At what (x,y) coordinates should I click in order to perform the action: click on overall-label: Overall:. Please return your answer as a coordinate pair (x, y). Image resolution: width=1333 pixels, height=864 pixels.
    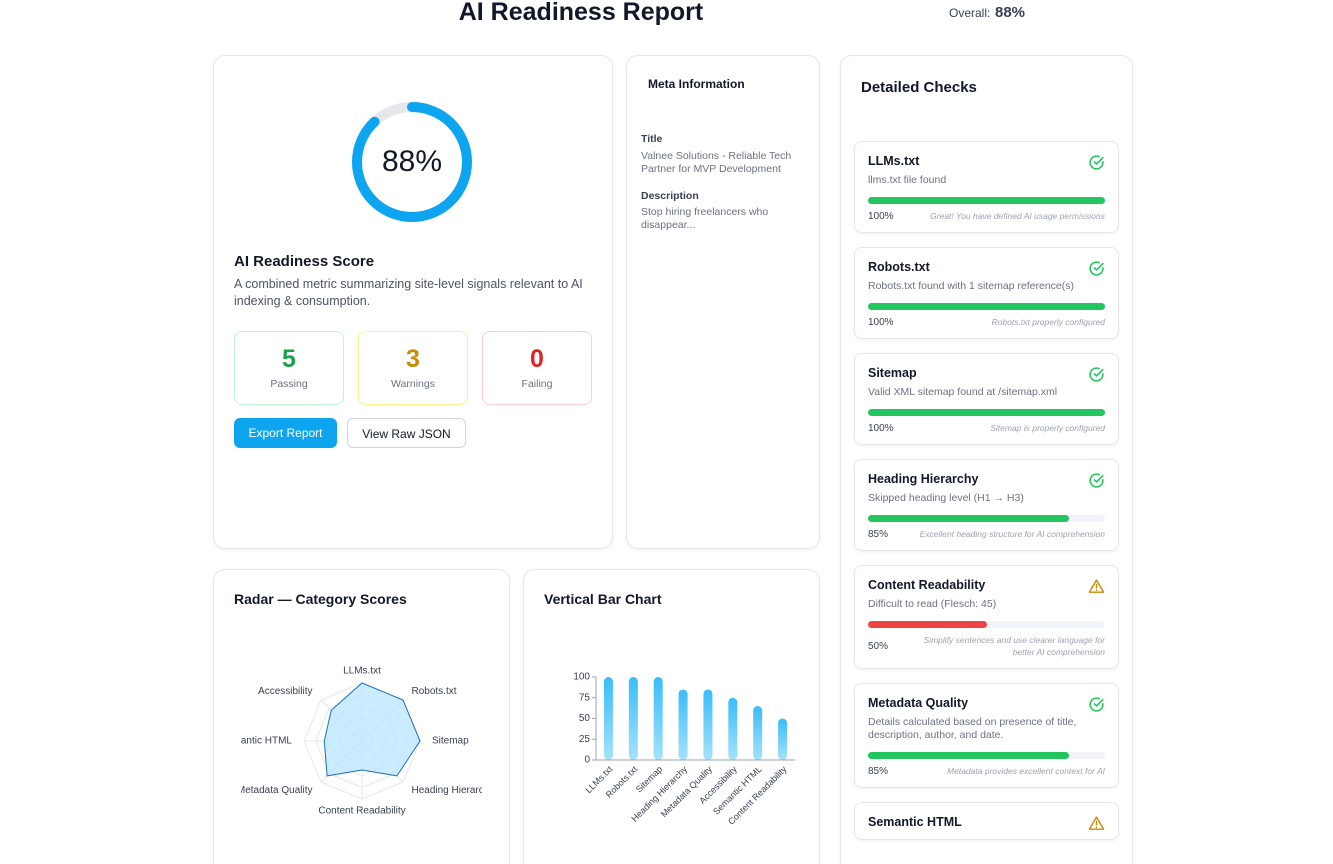
    Looking at the image, I should click on (970, 13).